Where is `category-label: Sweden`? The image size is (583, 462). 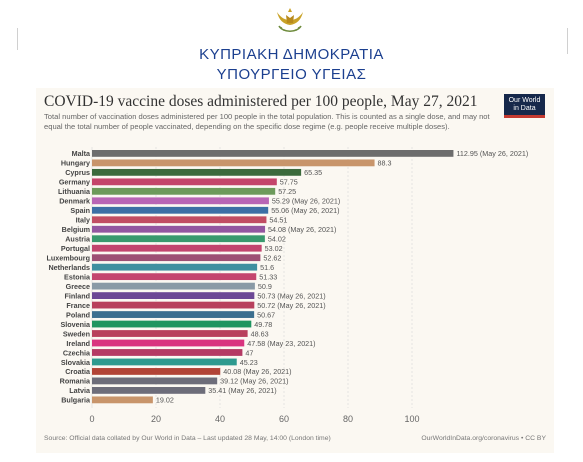
category-label: Sweden is located at coordinates (76, 333).